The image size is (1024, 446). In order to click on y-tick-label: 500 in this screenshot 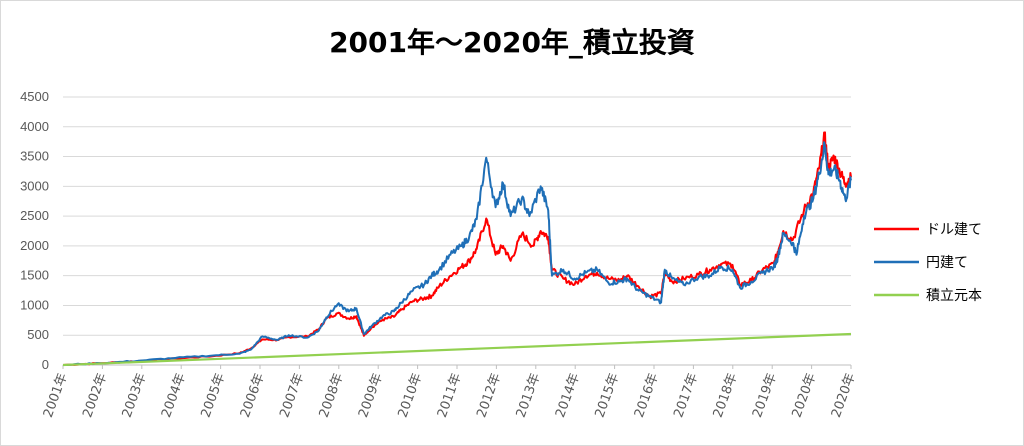, I will do `click(38, 334)`.